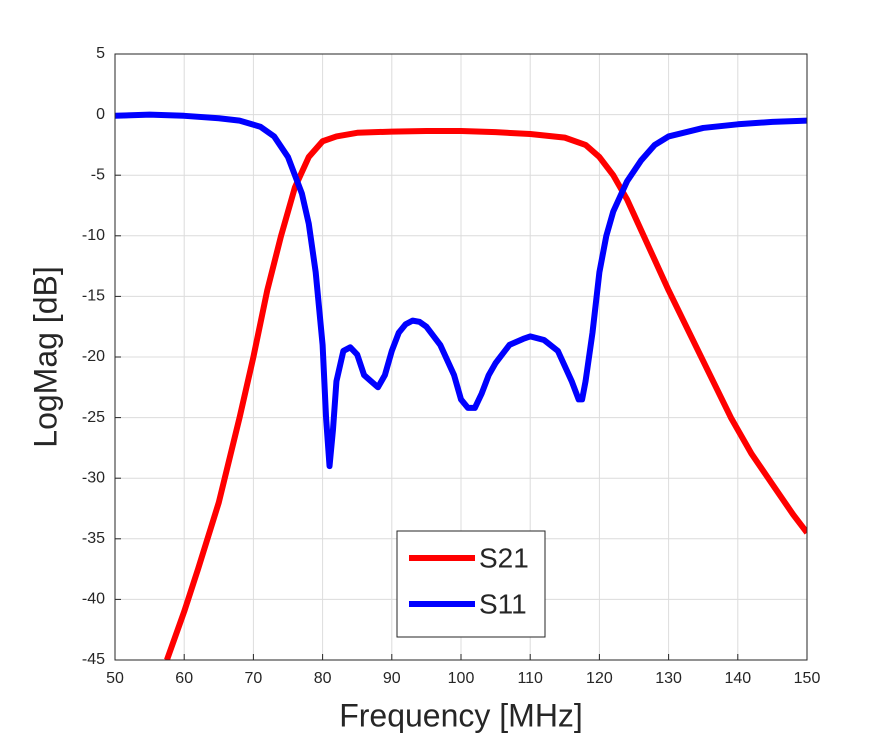  I want to click on y-tick-label: -25, so click(93, 417).